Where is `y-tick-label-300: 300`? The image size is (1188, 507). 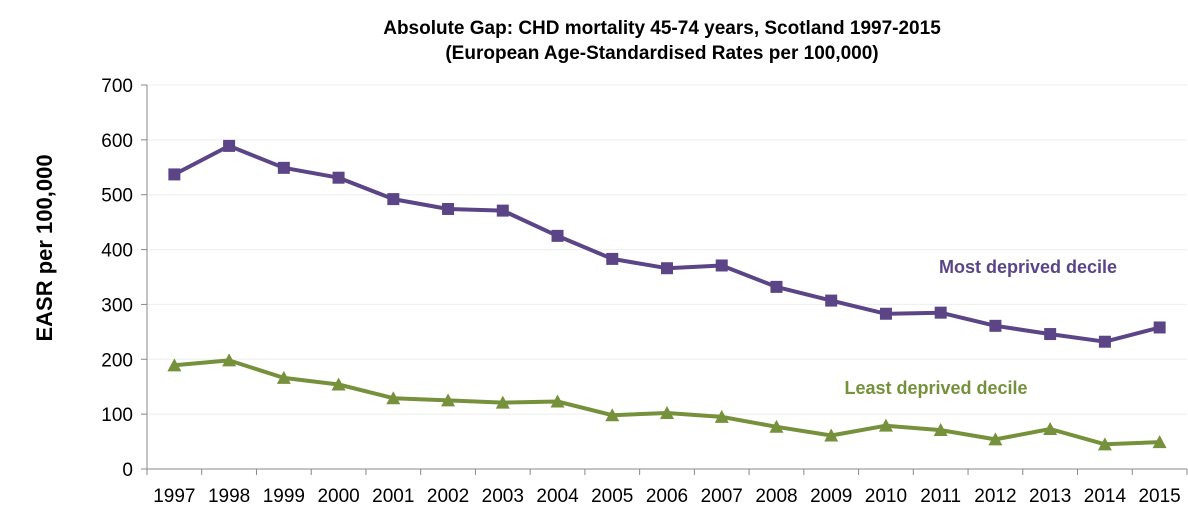 y-tick-label-300: 300 is located at coordinates (117, 305).